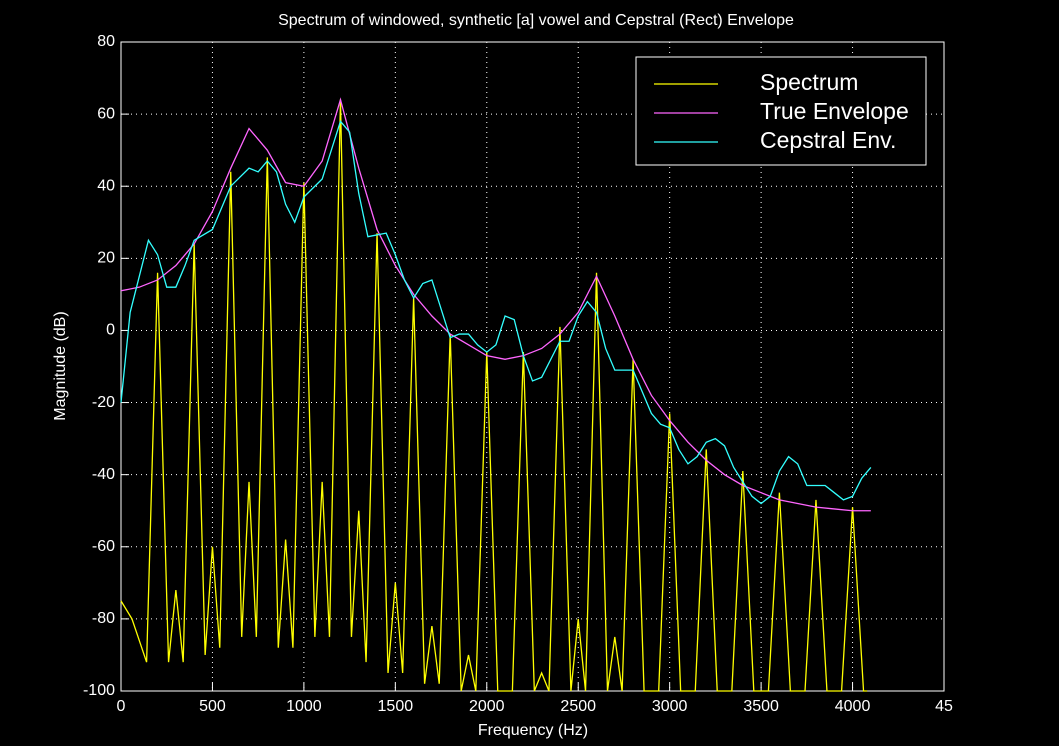  I want to click on legend-box, so click(781, 111).